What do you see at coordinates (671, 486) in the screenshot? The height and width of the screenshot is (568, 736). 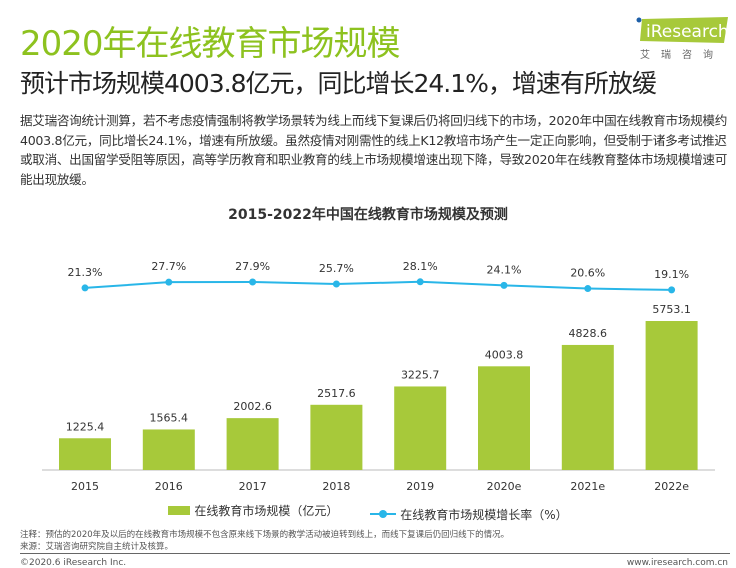 I see `x-tick-label: 2022e` at bounding box center [671, 486].